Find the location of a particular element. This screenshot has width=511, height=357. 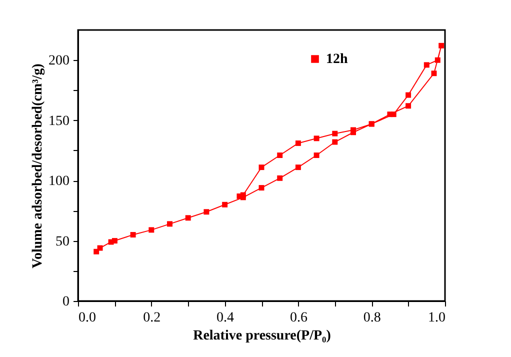

x-tick-label: 1.0 is located at coordinates (437, 318).